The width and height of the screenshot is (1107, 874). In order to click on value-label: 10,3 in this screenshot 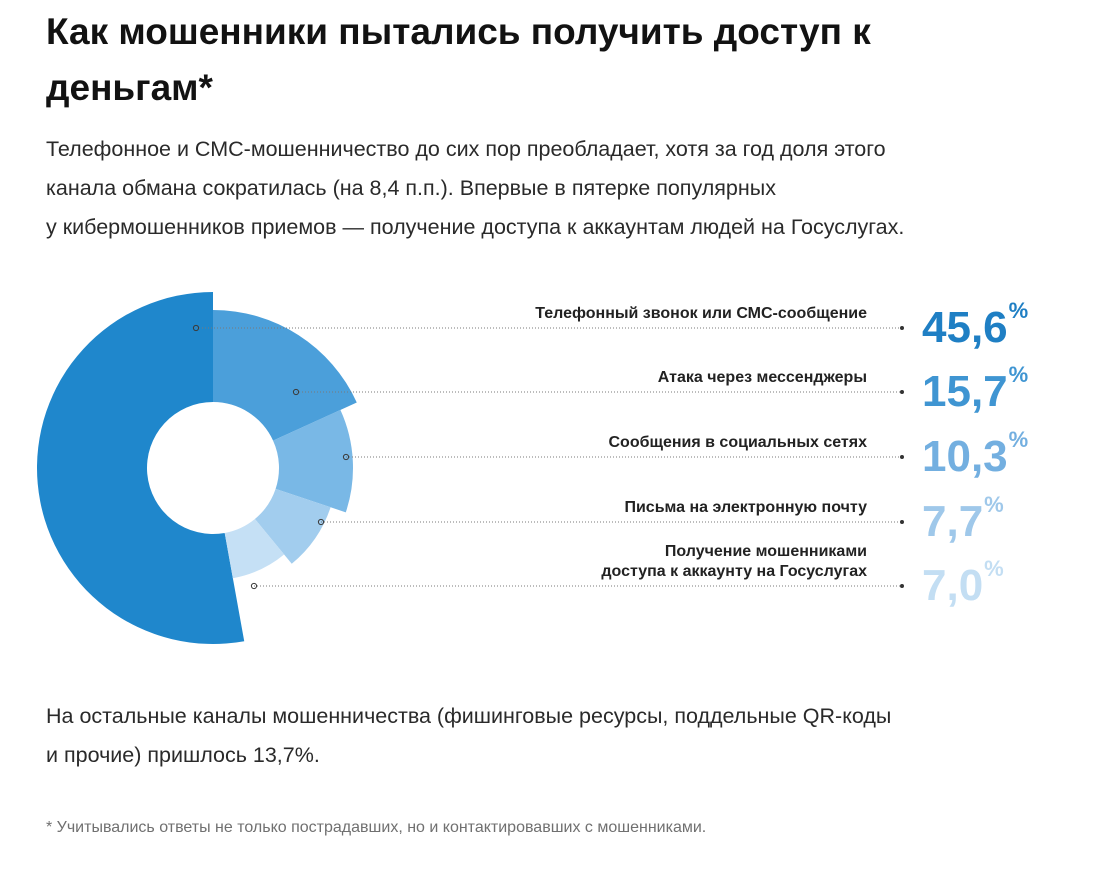, I will do `click(965, 456)`.